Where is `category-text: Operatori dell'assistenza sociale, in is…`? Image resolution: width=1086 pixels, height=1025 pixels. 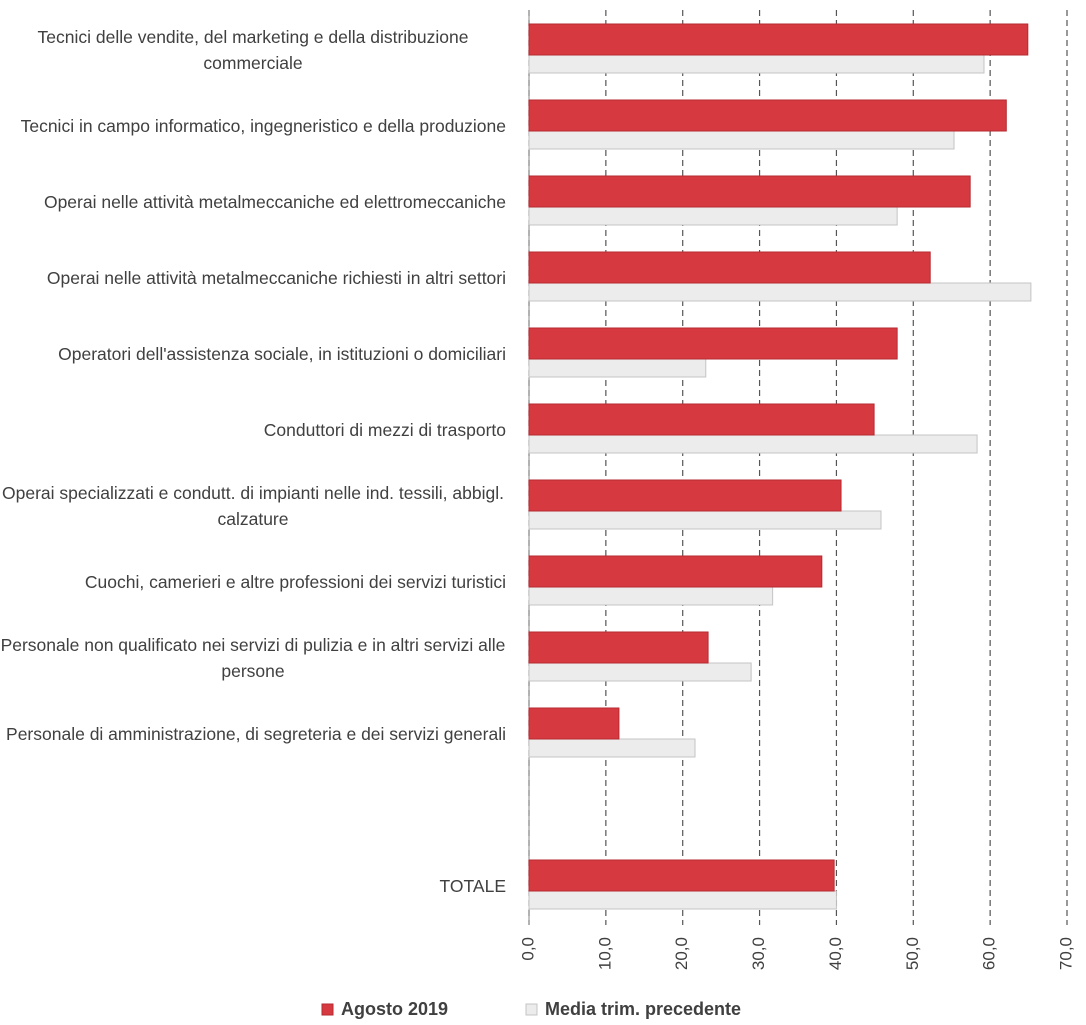 category-text: Operatori dell'assistenza sociale, in is… is located at coordinates (282, 354).